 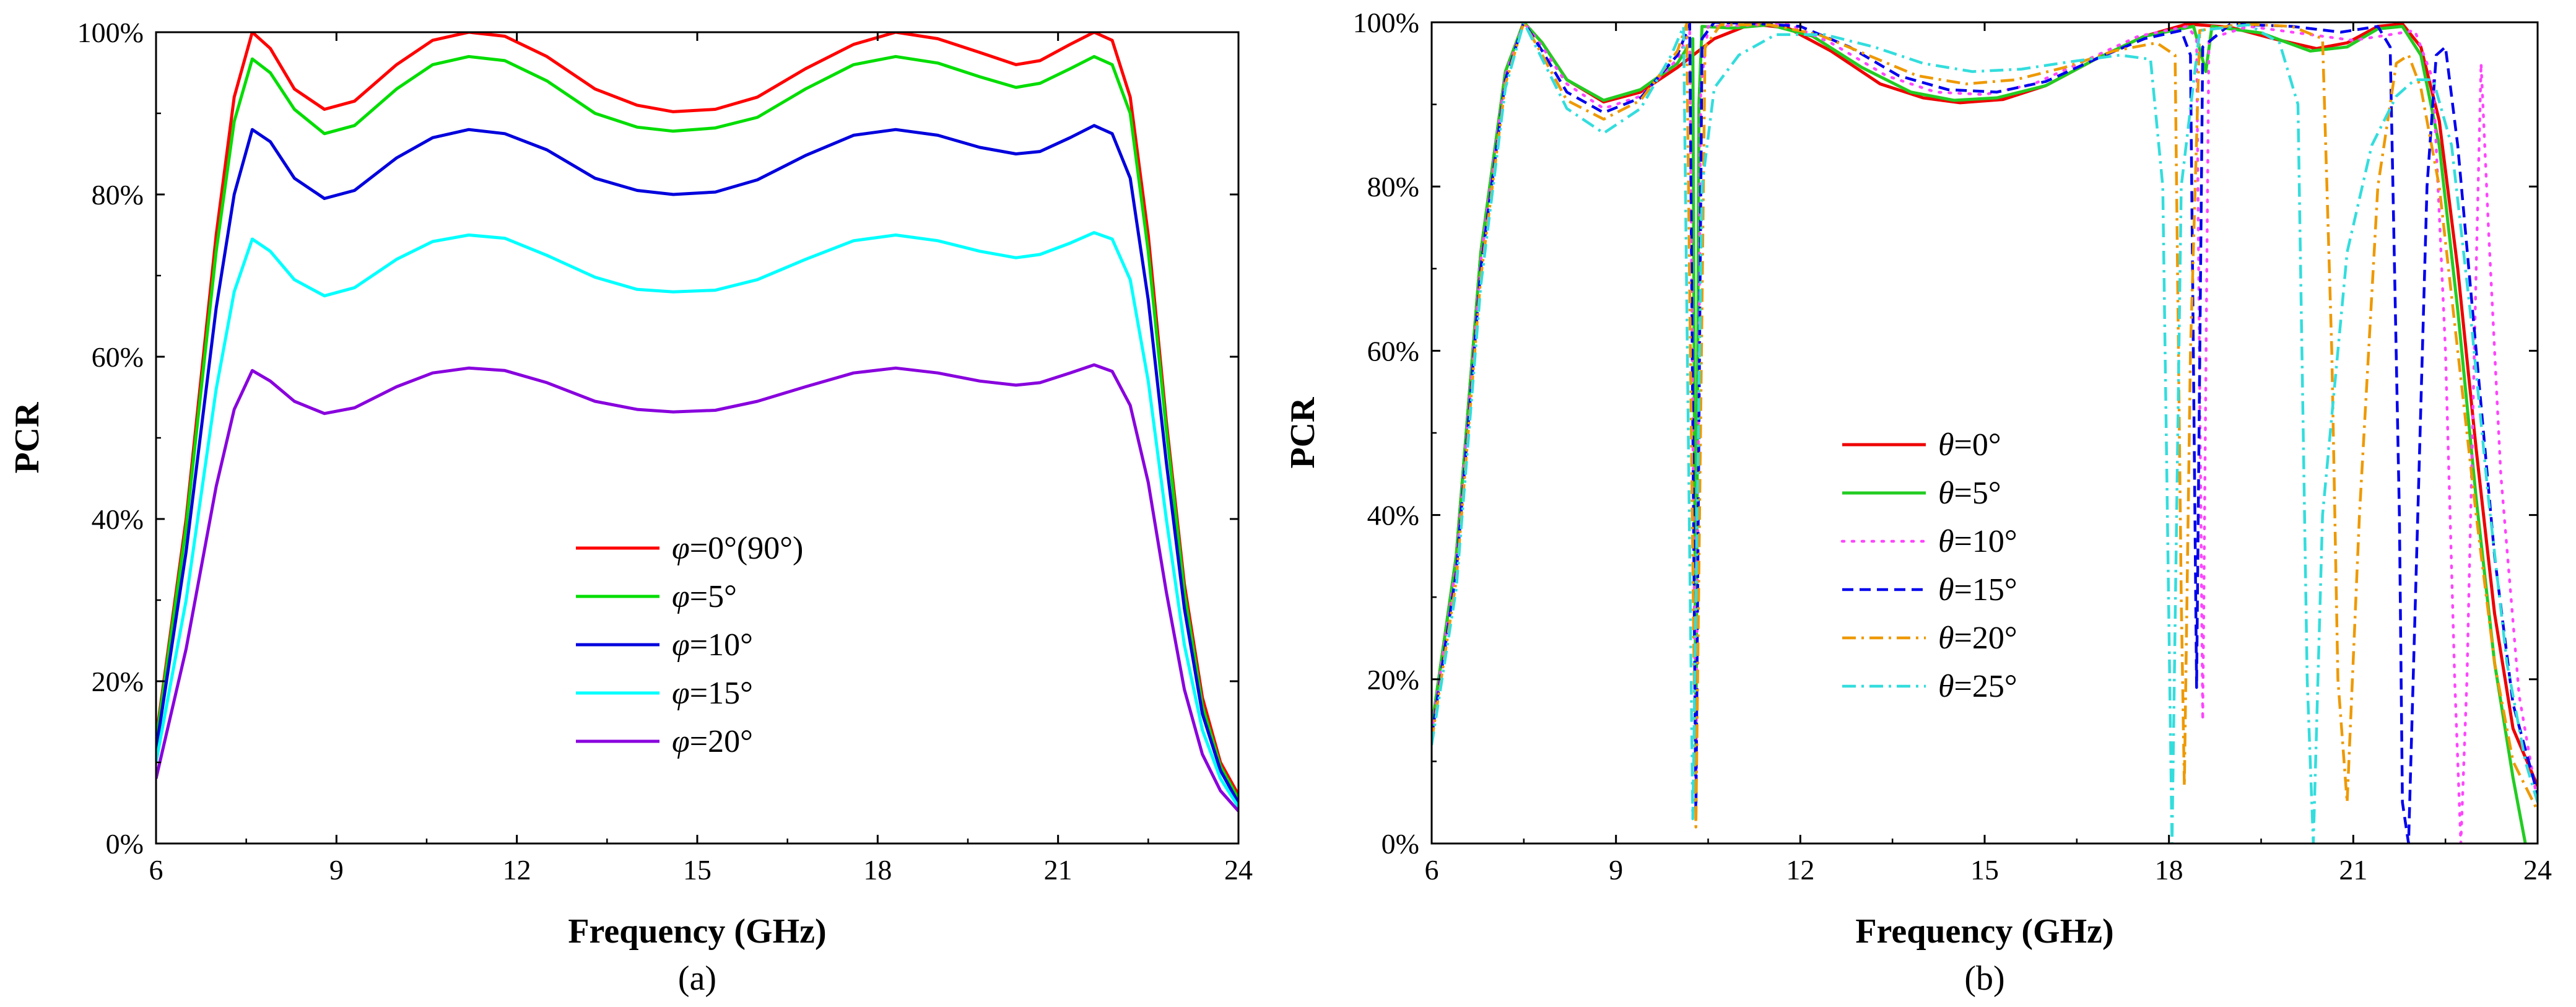 What do you see at coordinates (1977, 541) in the screenshot?
I see `legend-label: θ=10°` at bounding box center [1977, 541].